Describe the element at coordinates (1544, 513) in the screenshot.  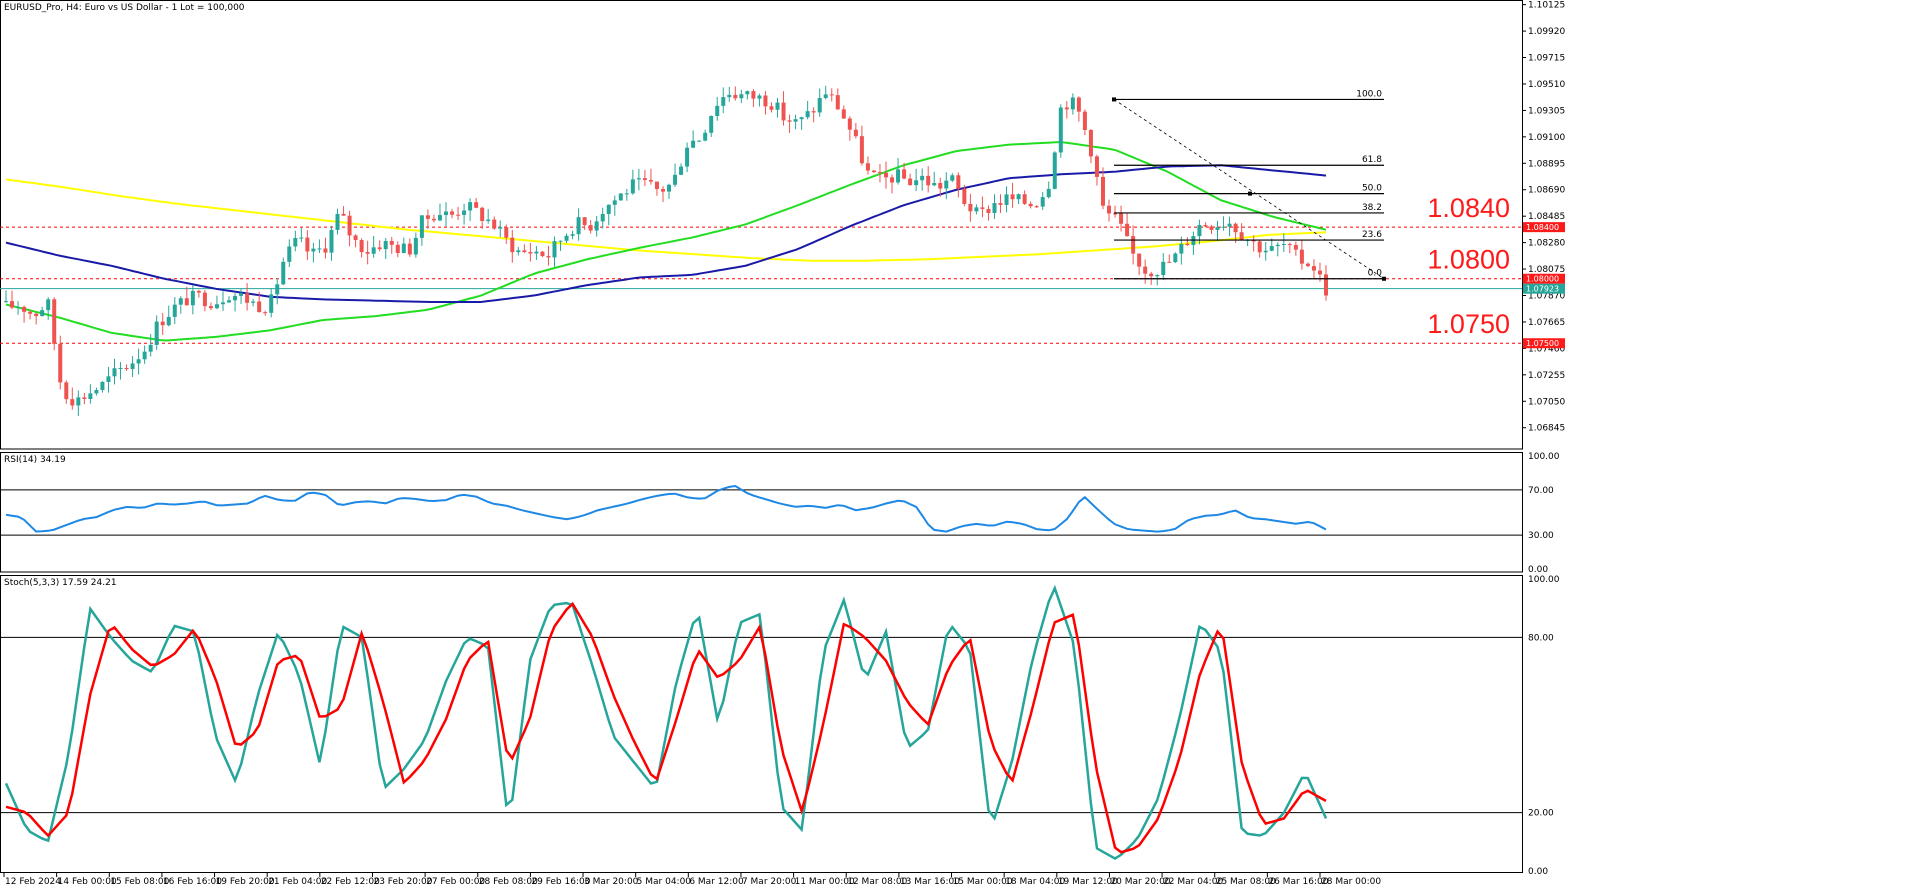
I see `rsi-axis: 100.00 70.00 30.00 0.00` at that location.